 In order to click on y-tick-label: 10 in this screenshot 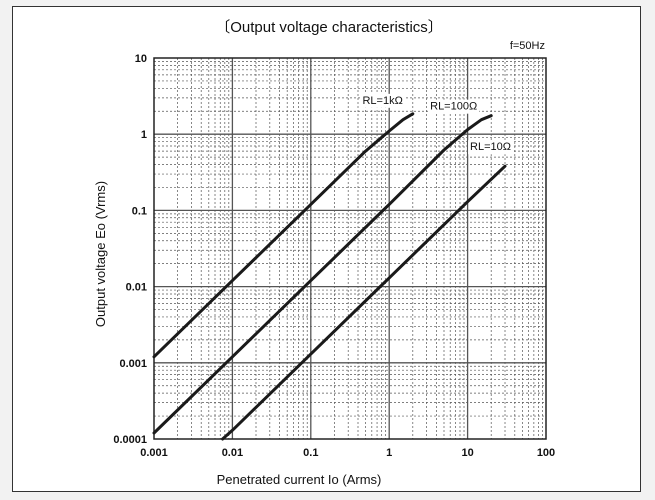, I will do `click(141, 59)`.